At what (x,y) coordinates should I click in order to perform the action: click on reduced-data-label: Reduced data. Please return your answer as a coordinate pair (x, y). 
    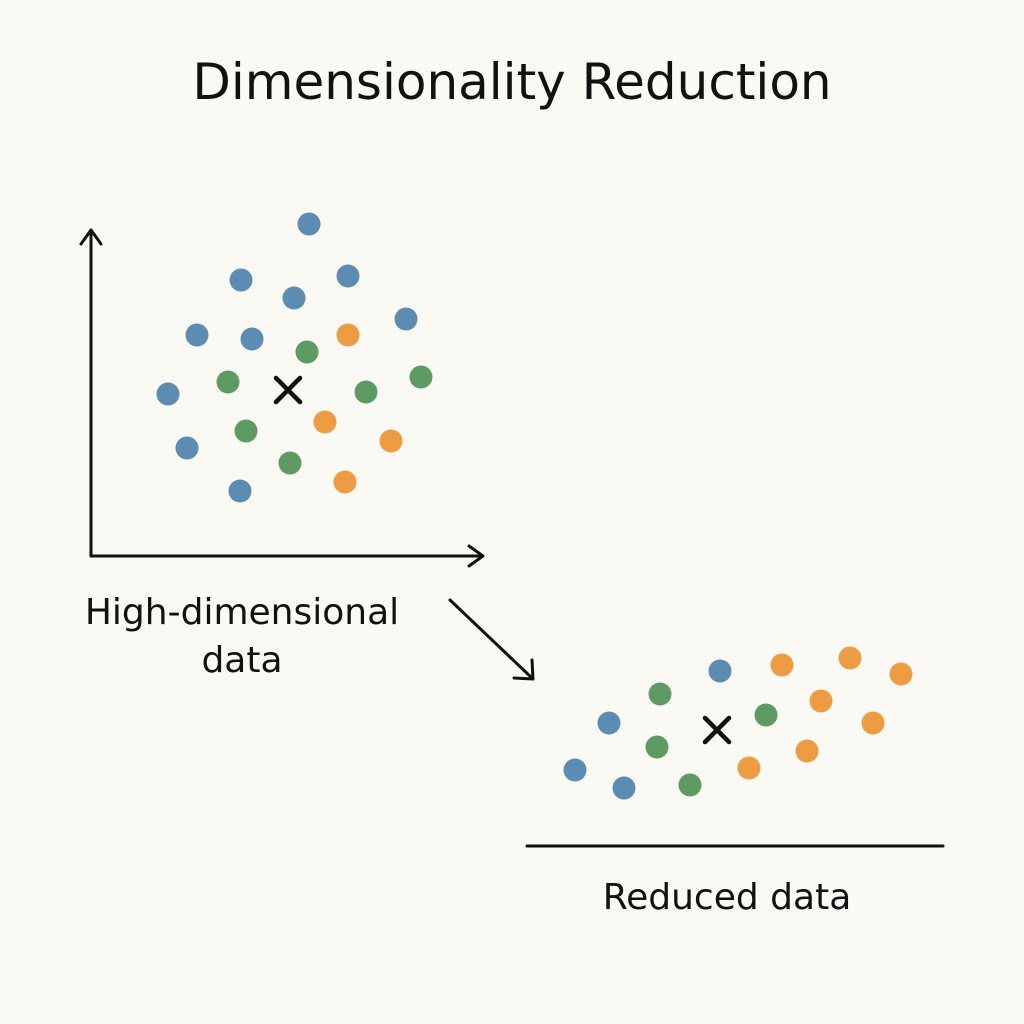
    Looking at the image, I should click on (727, 897).